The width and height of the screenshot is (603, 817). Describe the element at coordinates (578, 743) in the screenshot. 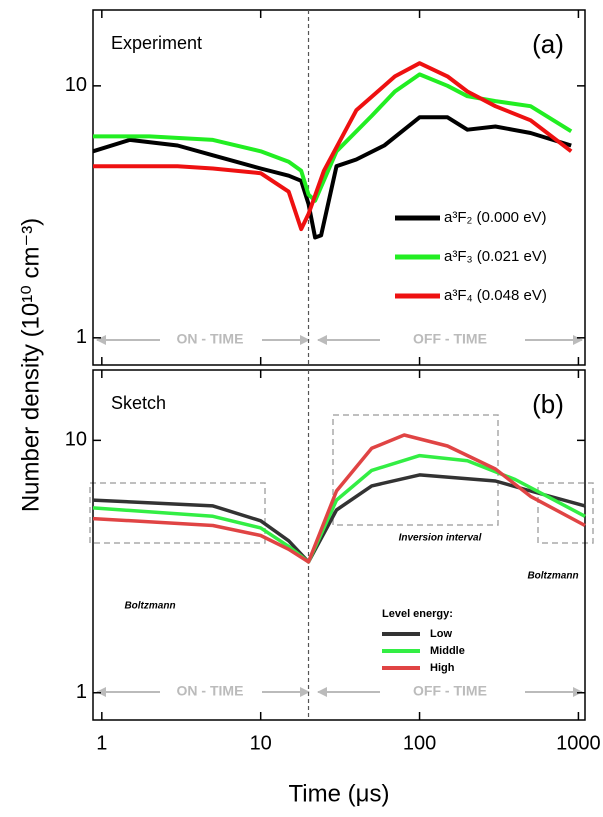

I see `x-tick-label: 1000` at that location.